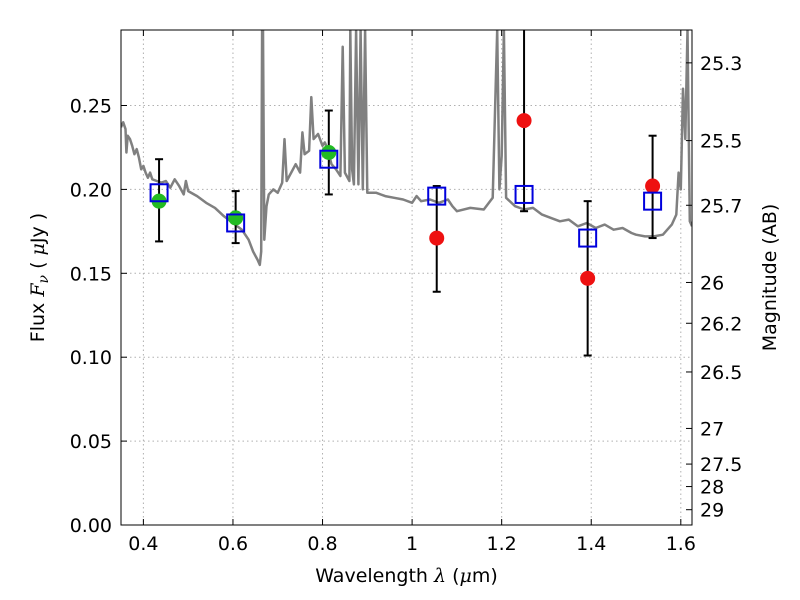 This screenshot has height=600, width=800. I want to click on y2-tick-label: 26.2, so click(721, 324).